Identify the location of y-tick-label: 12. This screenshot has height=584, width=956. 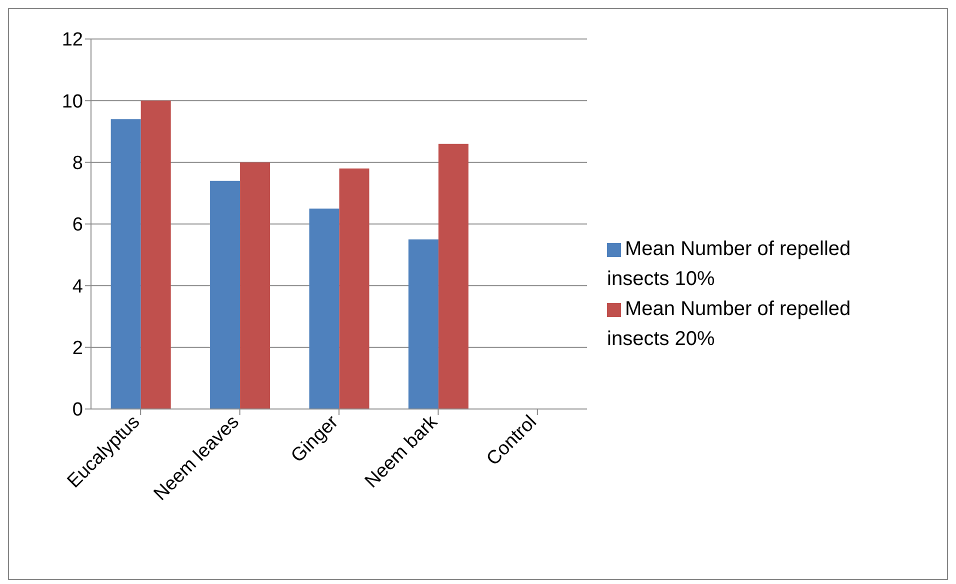
(72, 40).